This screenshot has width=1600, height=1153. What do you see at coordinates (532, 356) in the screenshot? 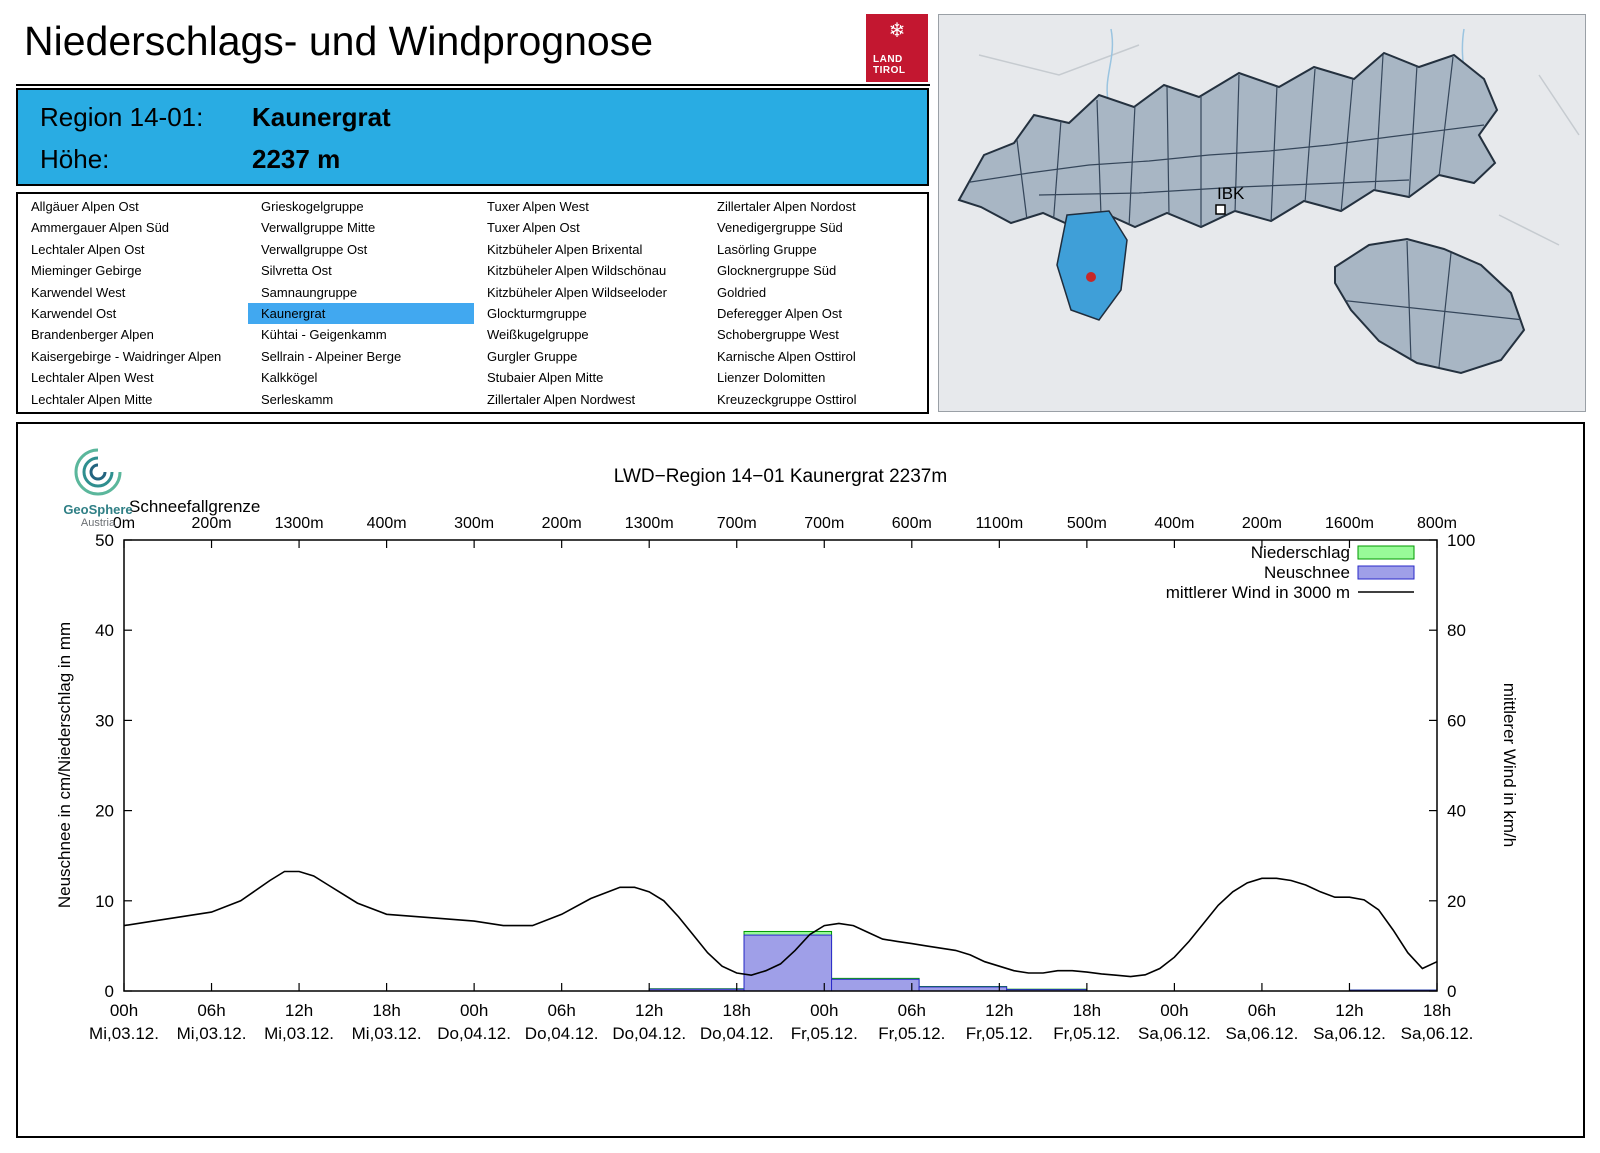
I see `region-list-item: Gurgler Gruppe` at bounding box center [532, 356].